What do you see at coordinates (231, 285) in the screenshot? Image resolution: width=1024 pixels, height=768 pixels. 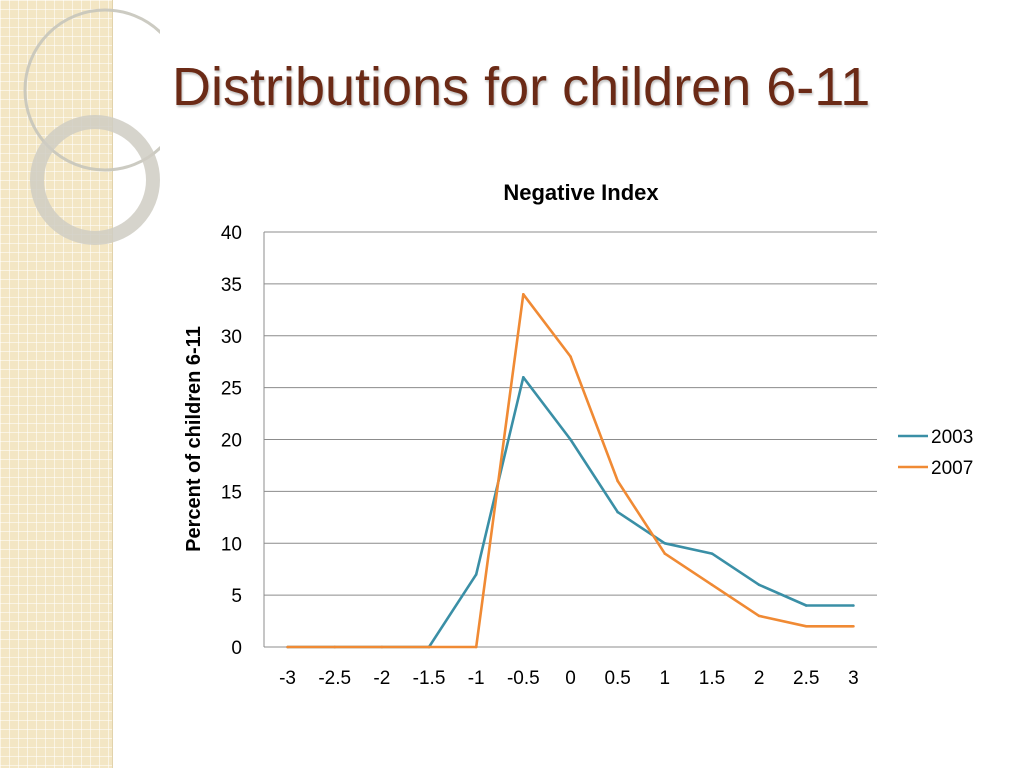 I see `y-tick-label: 35` at bounding box center [231, 285].